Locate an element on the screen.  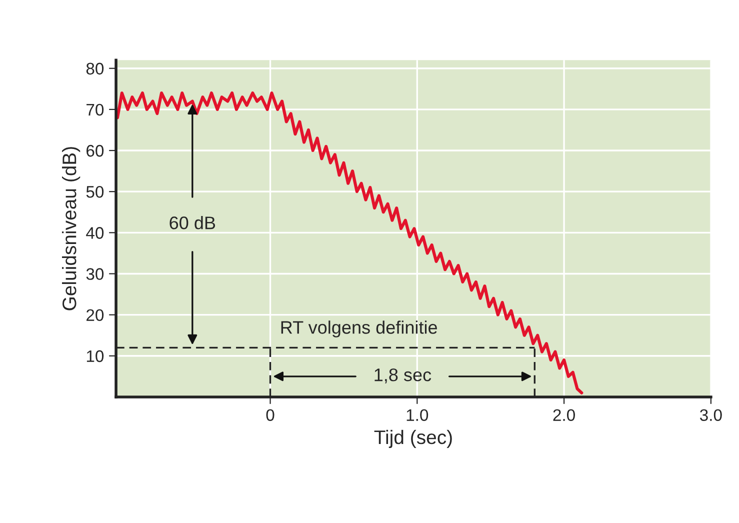
x-axis-title: Tijd (sec) is located at coordinates (413, 439).